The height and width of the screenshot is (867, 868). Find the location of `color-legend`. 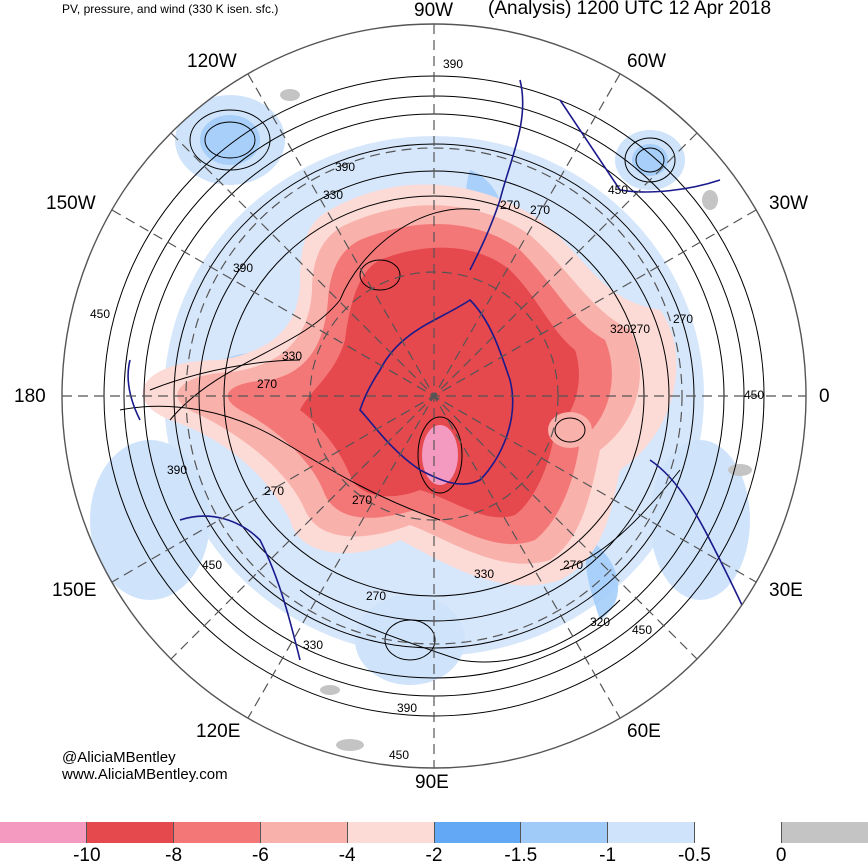

color-legend is located at coordinates (434, 832).